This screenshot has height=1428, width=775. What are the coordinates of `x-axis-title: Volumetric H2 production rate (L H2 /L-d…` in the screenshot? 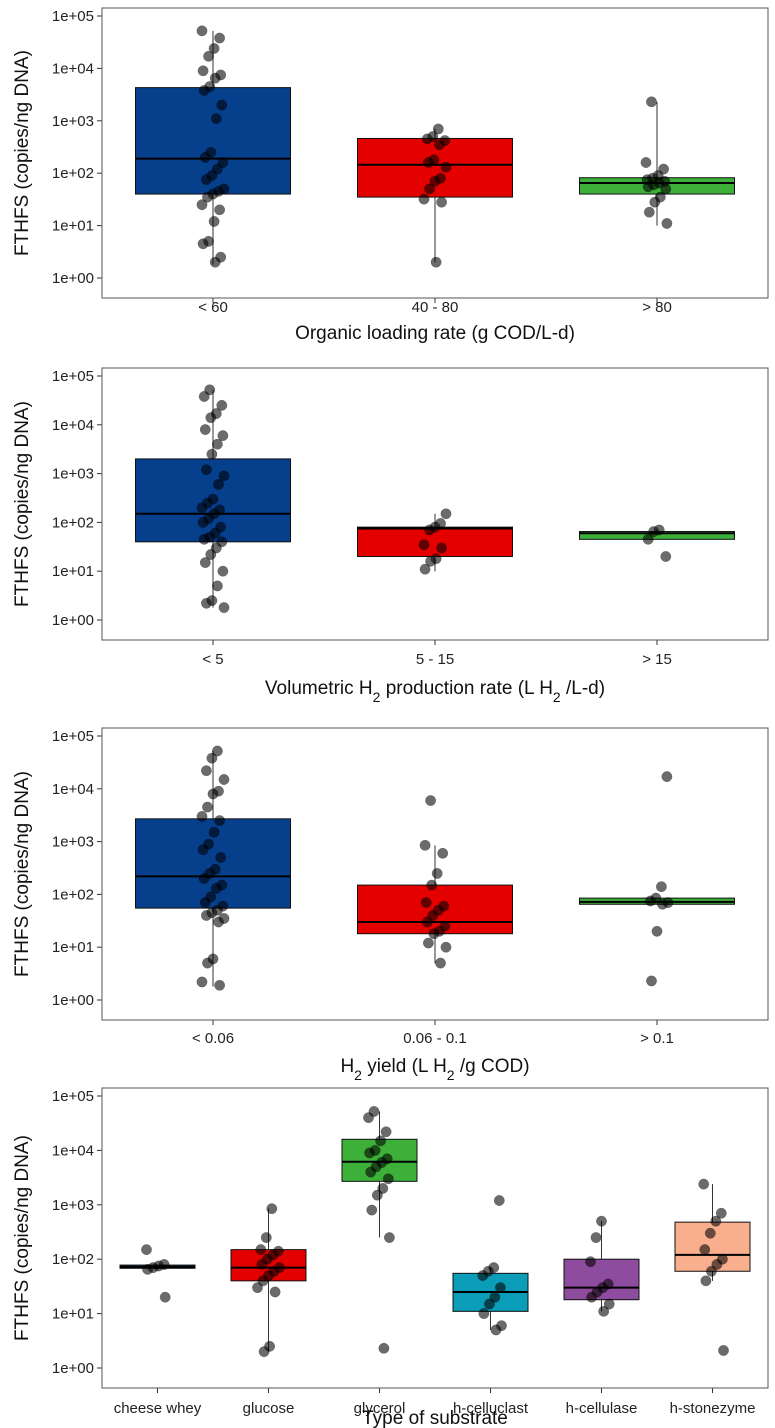 It's located at (435, 691).